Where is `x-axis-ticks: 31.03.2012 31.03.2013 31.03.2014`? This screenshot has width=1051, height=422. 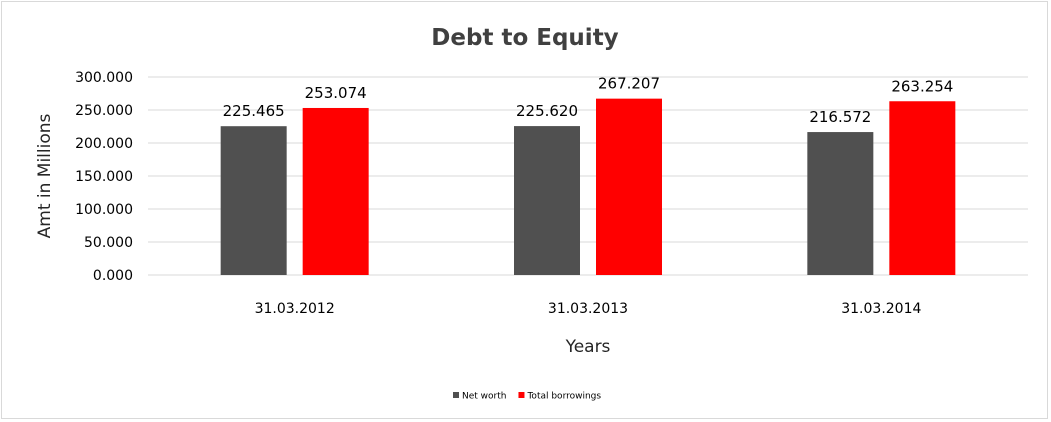 x-axis-ticks: 31.03.2012 31.03.2013 31.03.2014 is located at coordinates (588, 309).